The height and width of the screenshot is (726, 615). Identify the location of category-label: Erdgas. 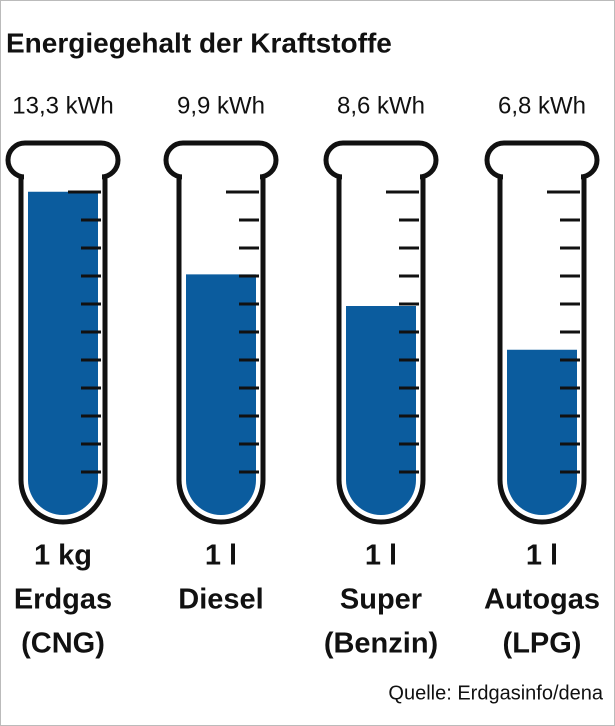
(63, 600).